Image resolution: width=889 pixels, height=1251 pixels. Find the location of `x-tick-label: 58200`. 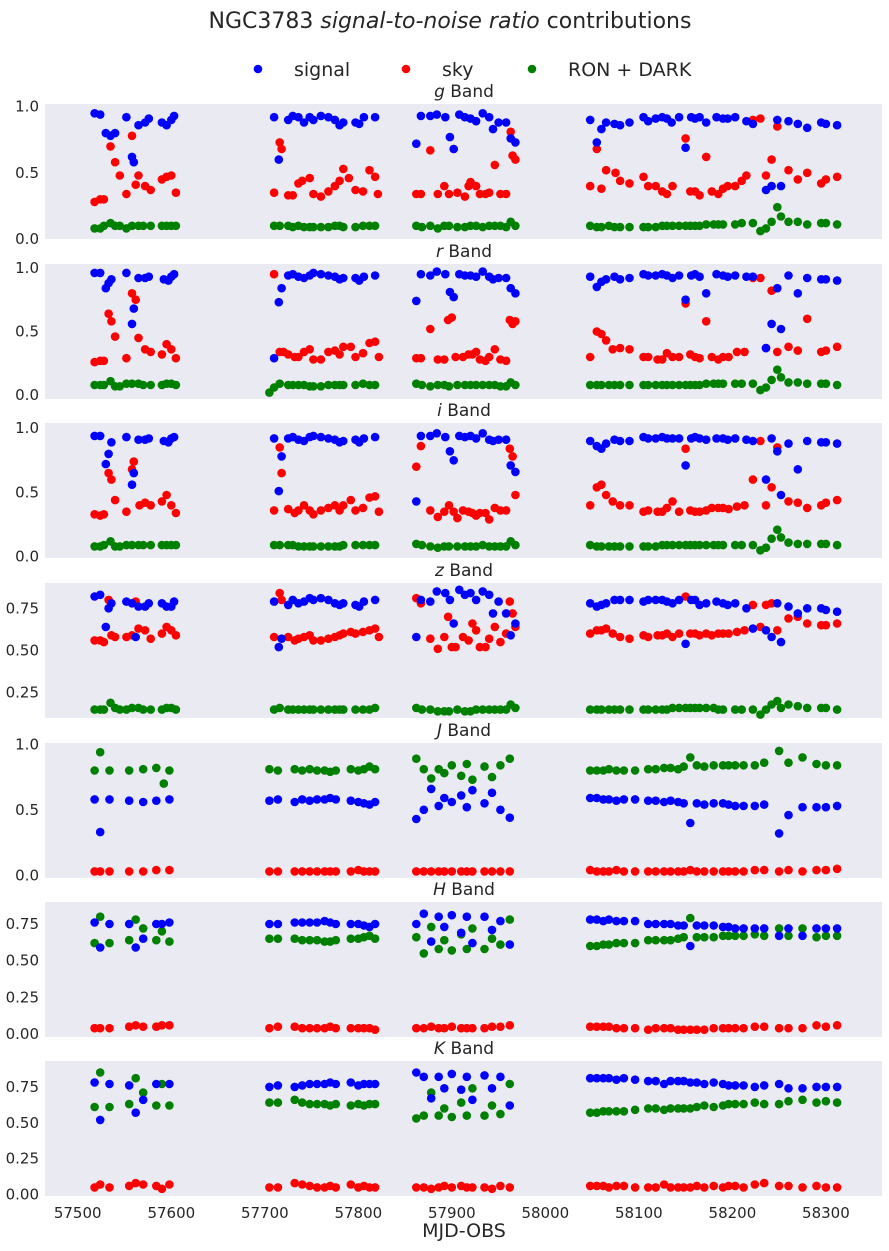

x-tick-label: 58200 is located at coordinates (733, 1213).